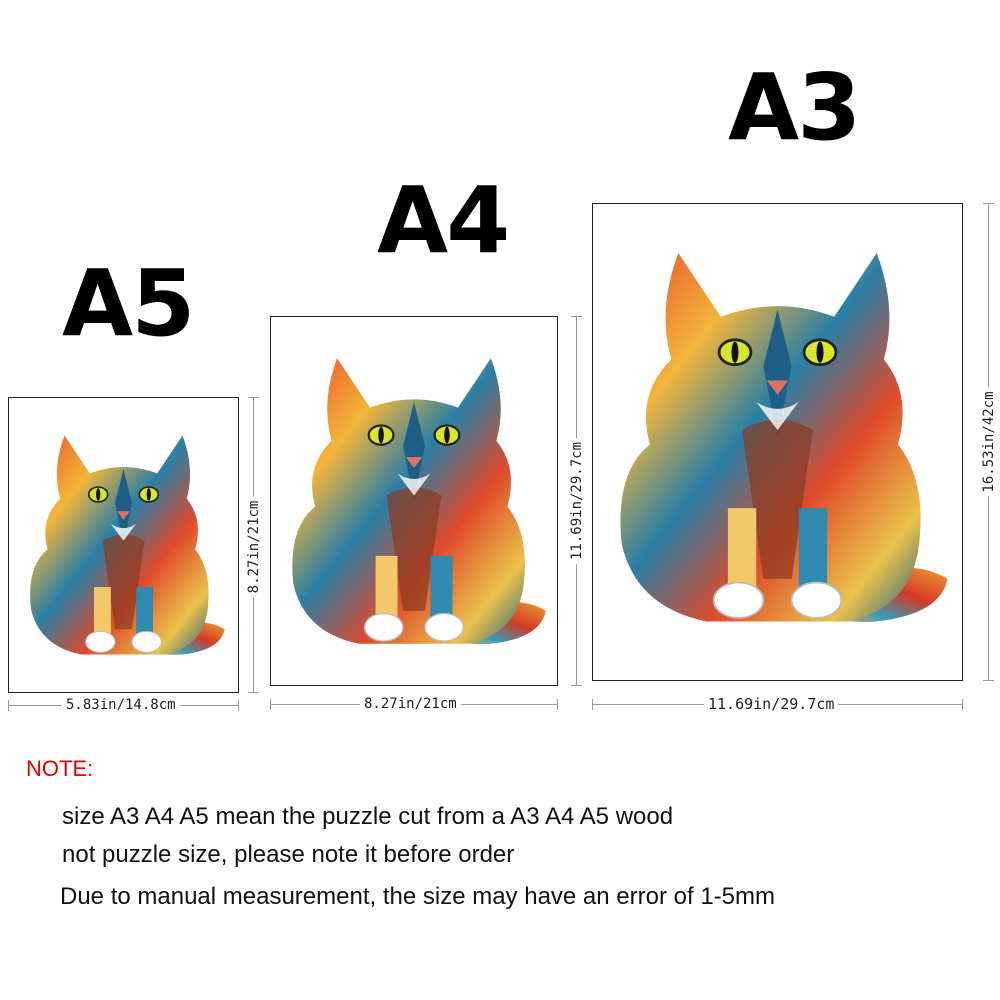 This screenshot has height=1000, width=1000. What do you see at coordinates (794, 107) in the screenshot?
I see `size-label-a3: A3` at bounding box center [794, 107].